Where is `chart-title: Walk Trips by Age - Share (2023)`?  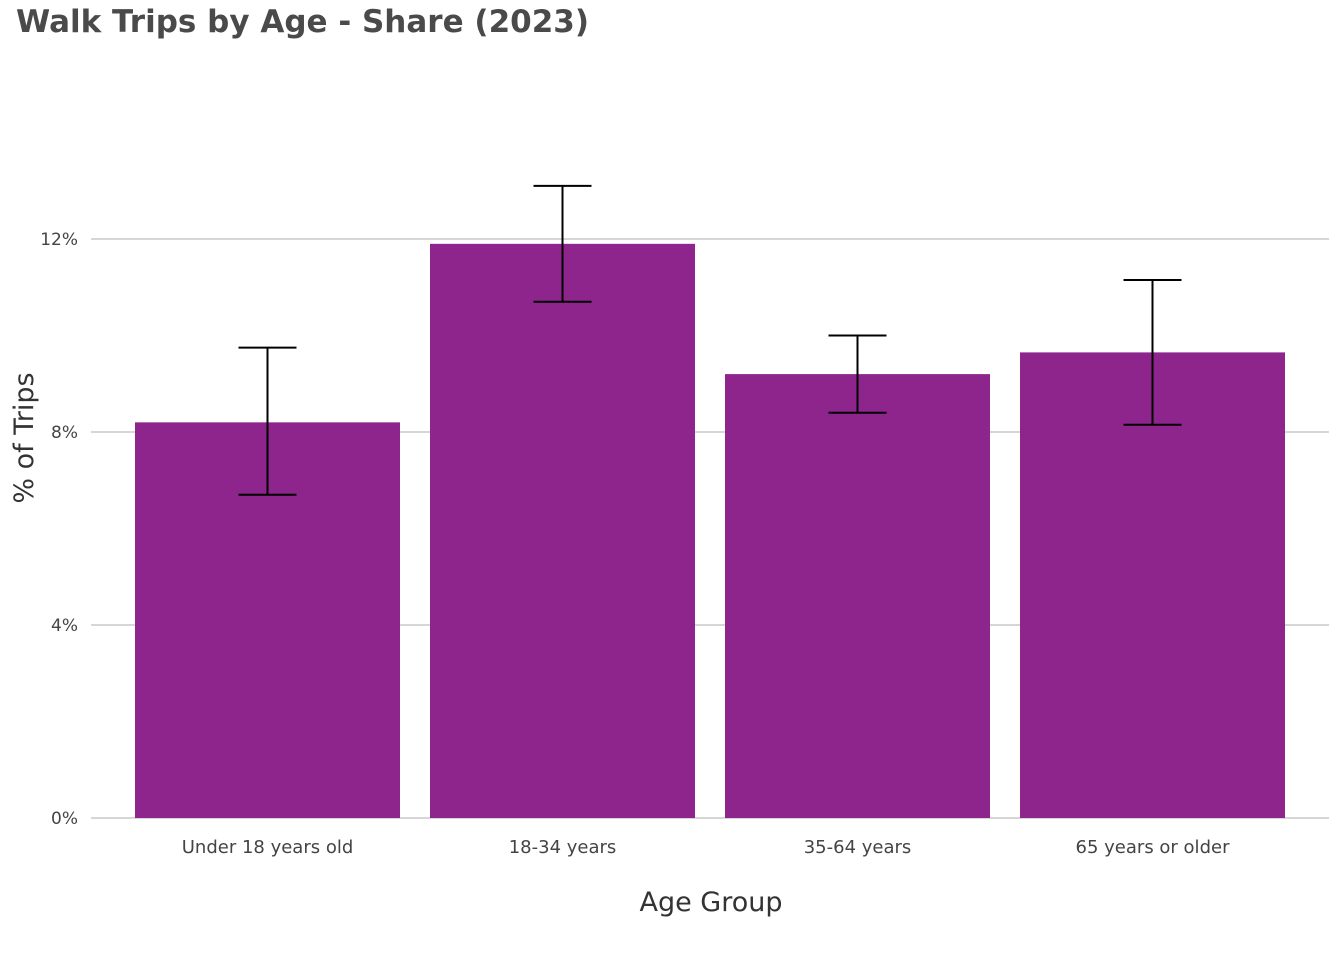 chart-title: Walk Trips by Age - Share (2023) is located at coordinates (303, 22).